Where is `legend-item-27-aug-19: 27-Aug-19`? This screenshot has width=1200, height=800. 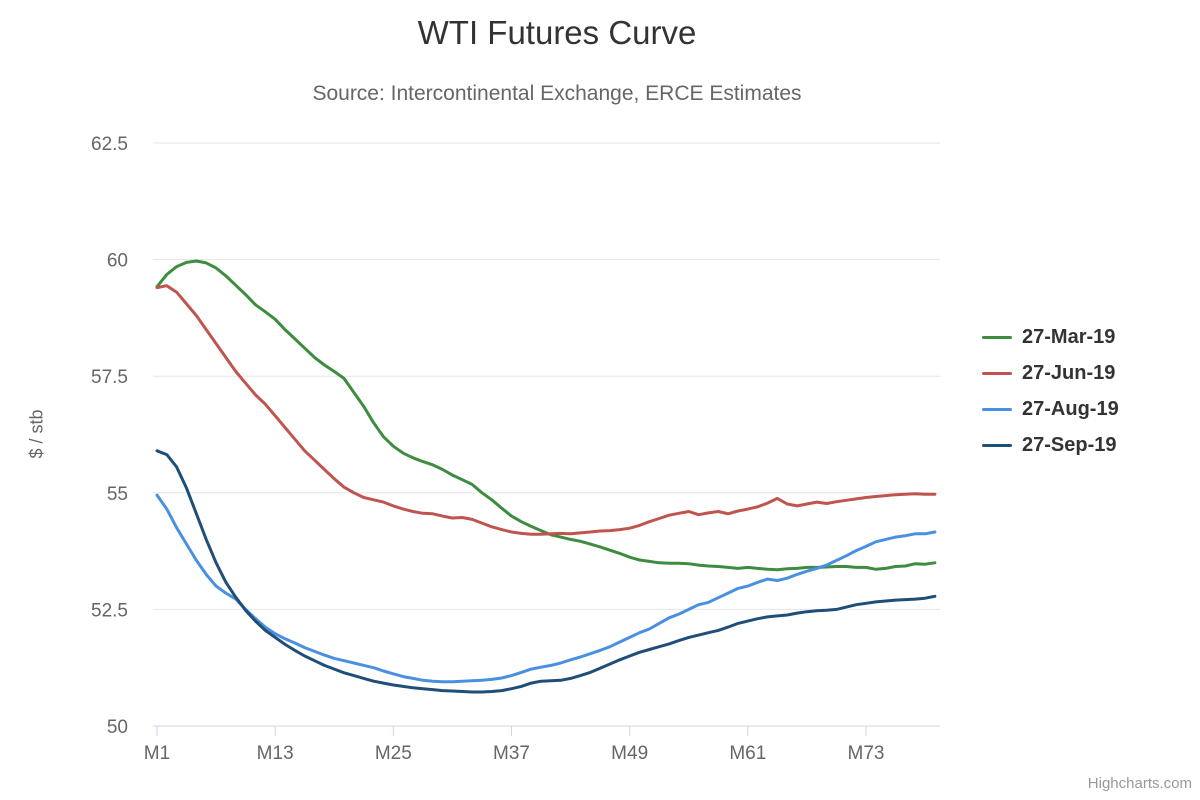
legend-item-27-aug-19: 27-Aug-19 is located at coordinates (1050, 409).